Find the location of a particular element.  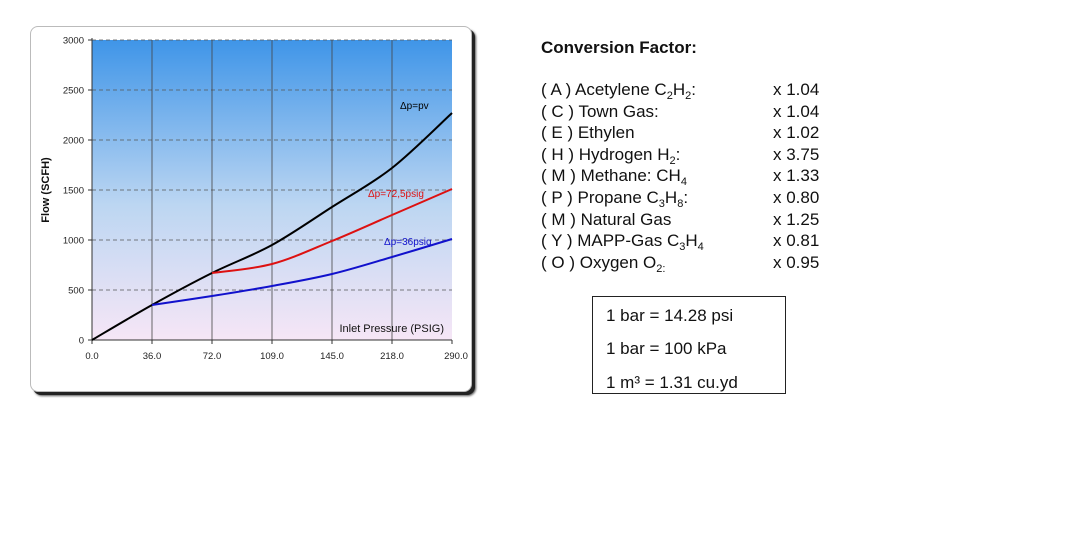

gas-label: ( M ) Natural Gas is located at coordinates (606, 220).